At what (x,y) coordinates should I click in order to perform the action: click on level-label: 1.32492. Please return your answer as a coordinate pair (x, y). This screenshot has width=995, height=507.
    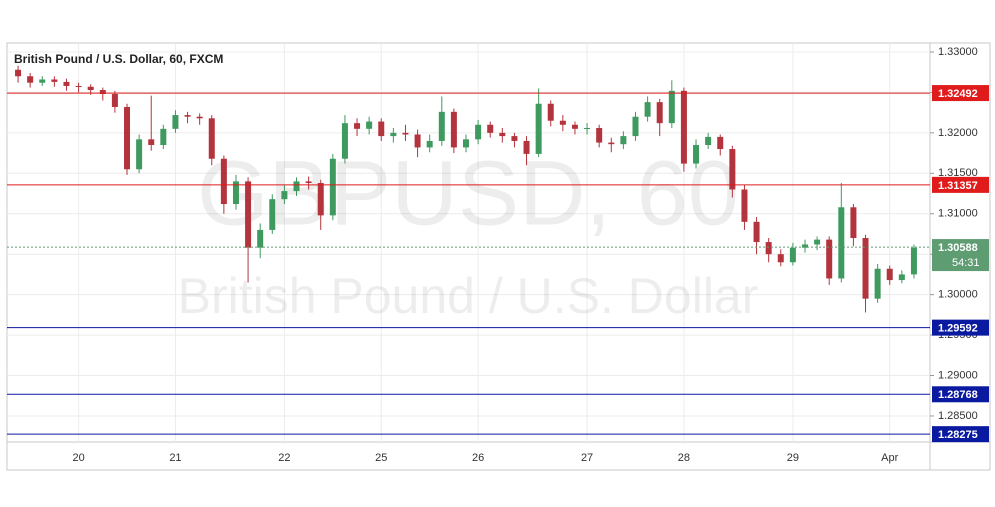
    Looking at the image, I should click on (958, 94).